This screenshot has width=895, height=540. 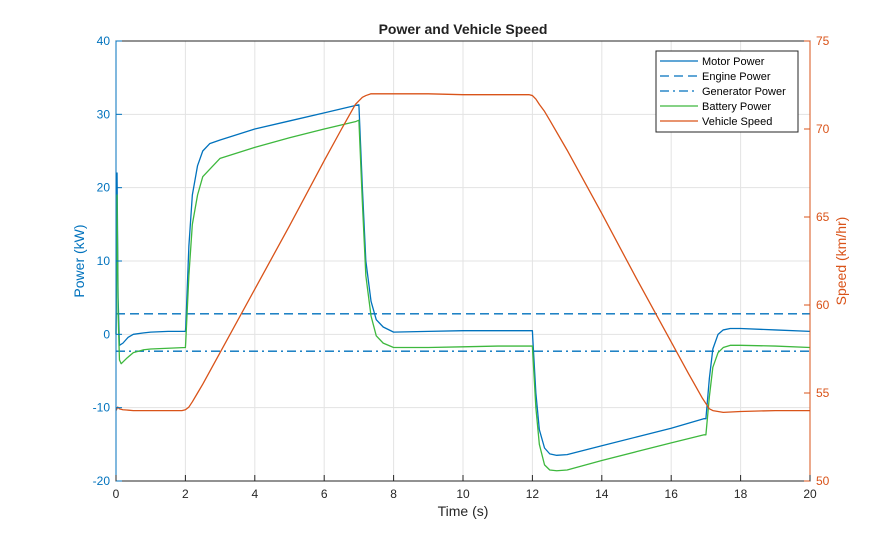 I want to click on y-right-tick-label: 60, so click(x=823, y=305).